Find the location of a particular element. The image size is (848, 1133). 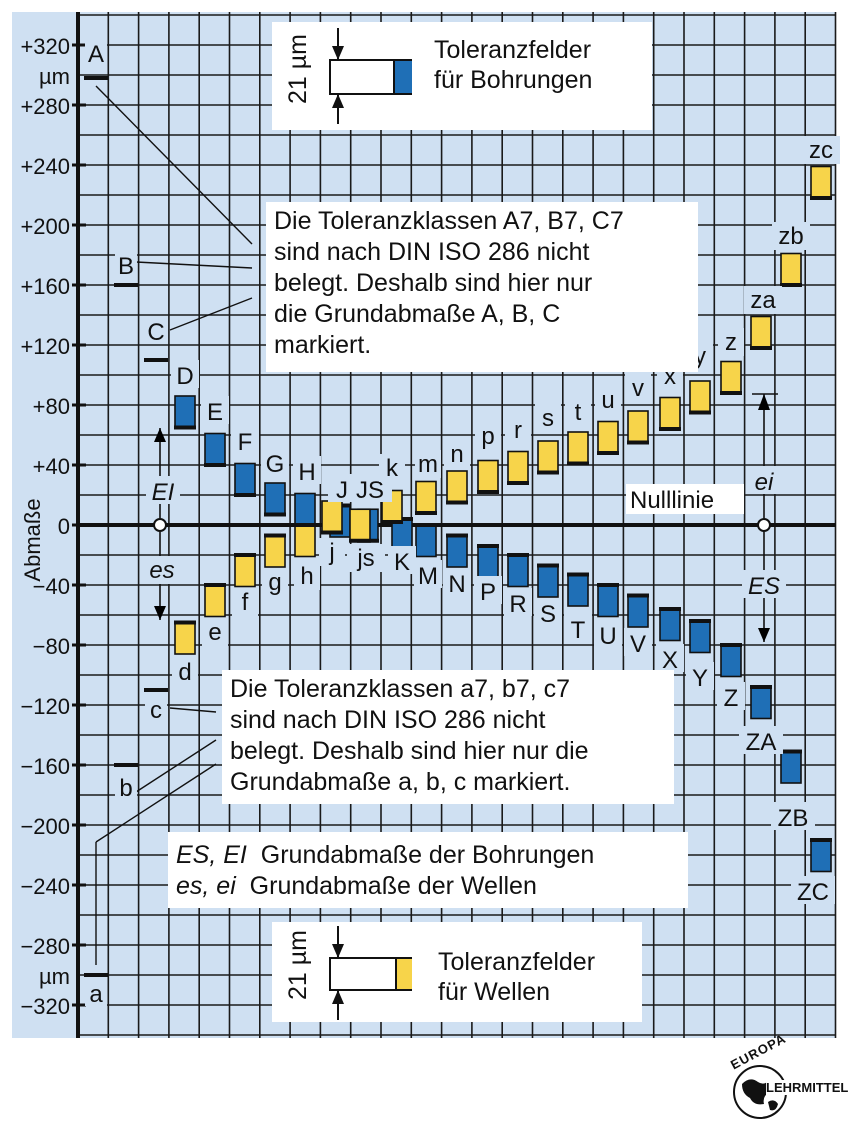

legend-shafts-line2: für Wellen is located at coordinates (494, 992).